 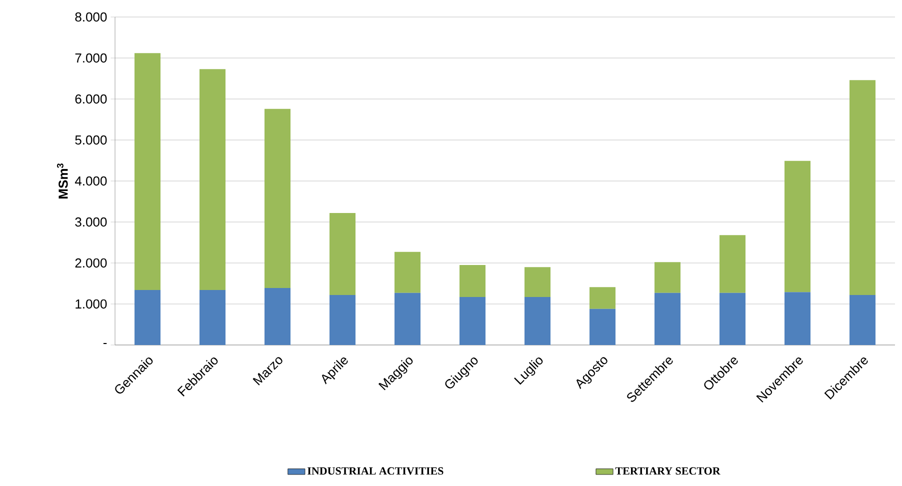 I want to click on y-tick-label: 4.000, so click(x=90, y=181).